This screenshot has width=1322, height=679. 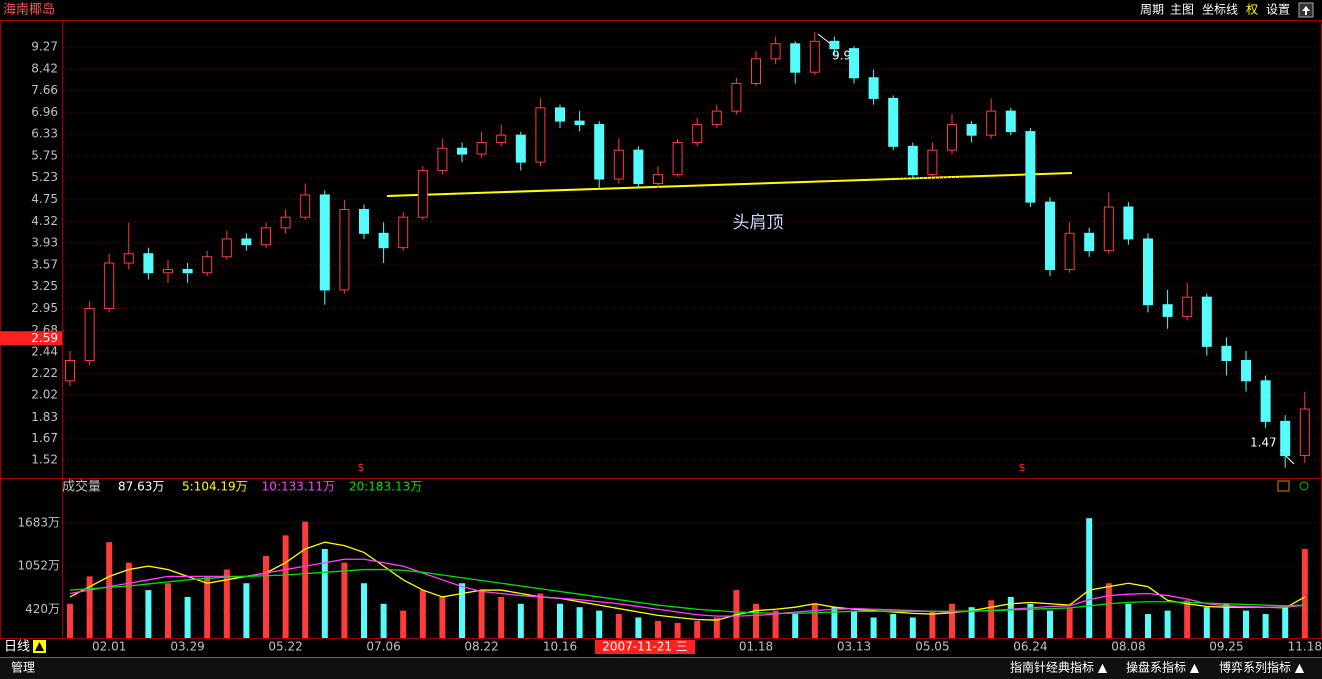 What do you see at coordinates (1252, 10) in the screenshot?
I see `toolbar-button: 权` at bounding box center [1252, 10].